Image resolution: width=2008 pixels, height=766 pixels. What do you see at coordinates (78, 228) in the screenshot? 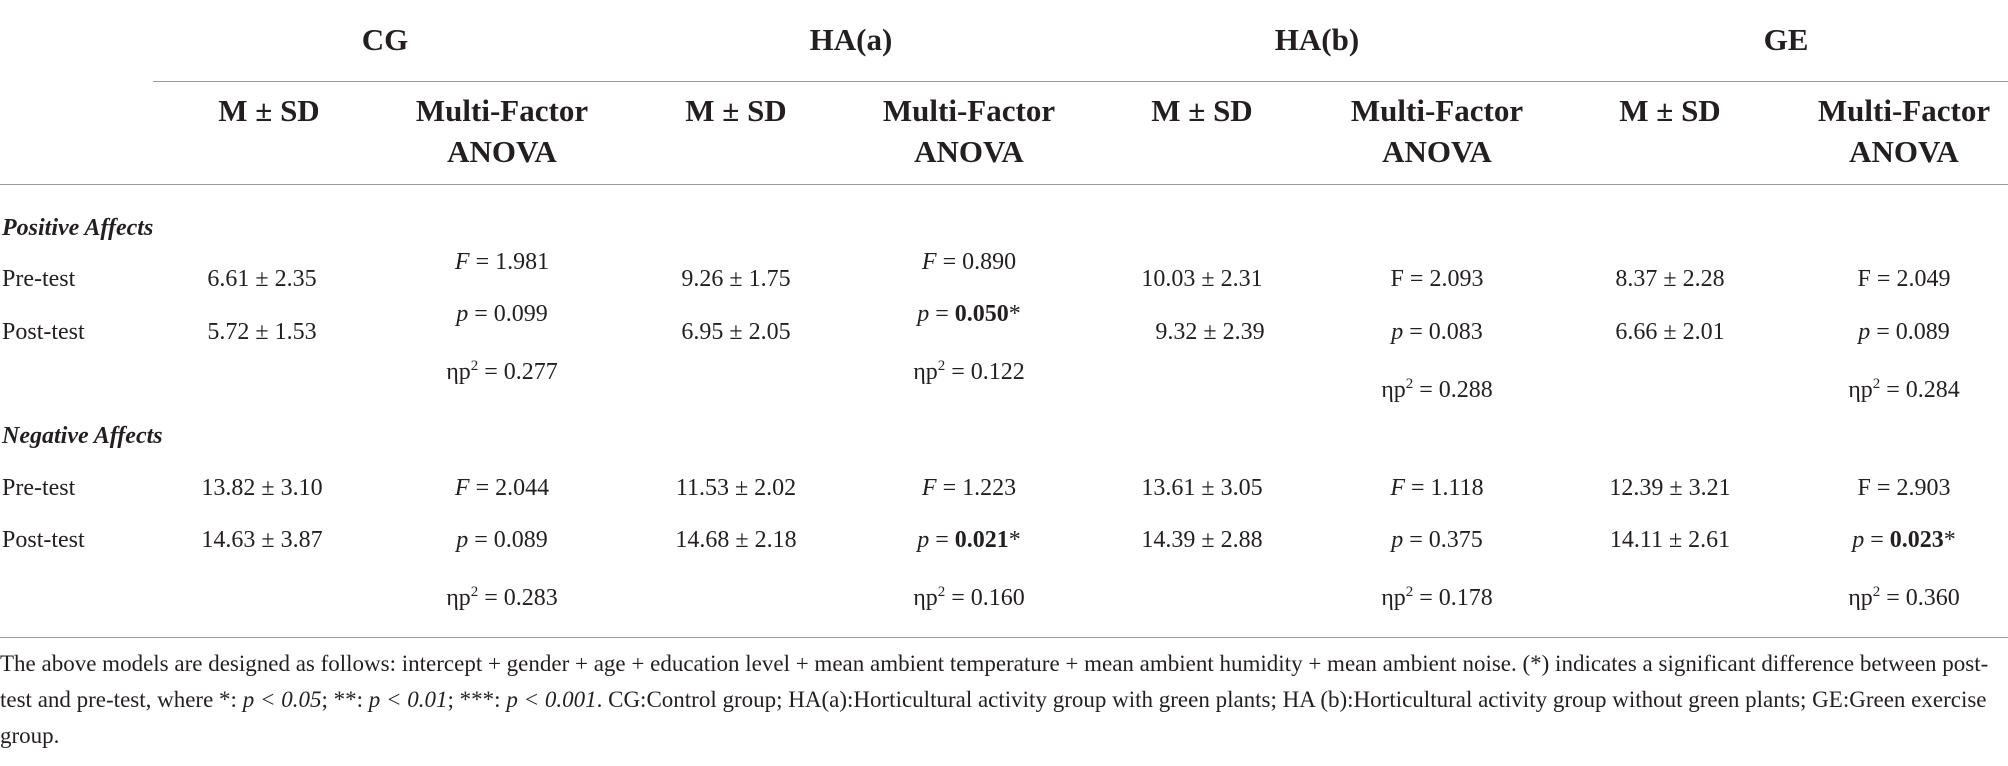
I see `section-title-positive: Positive Affects` at bounding box center [78, 228].